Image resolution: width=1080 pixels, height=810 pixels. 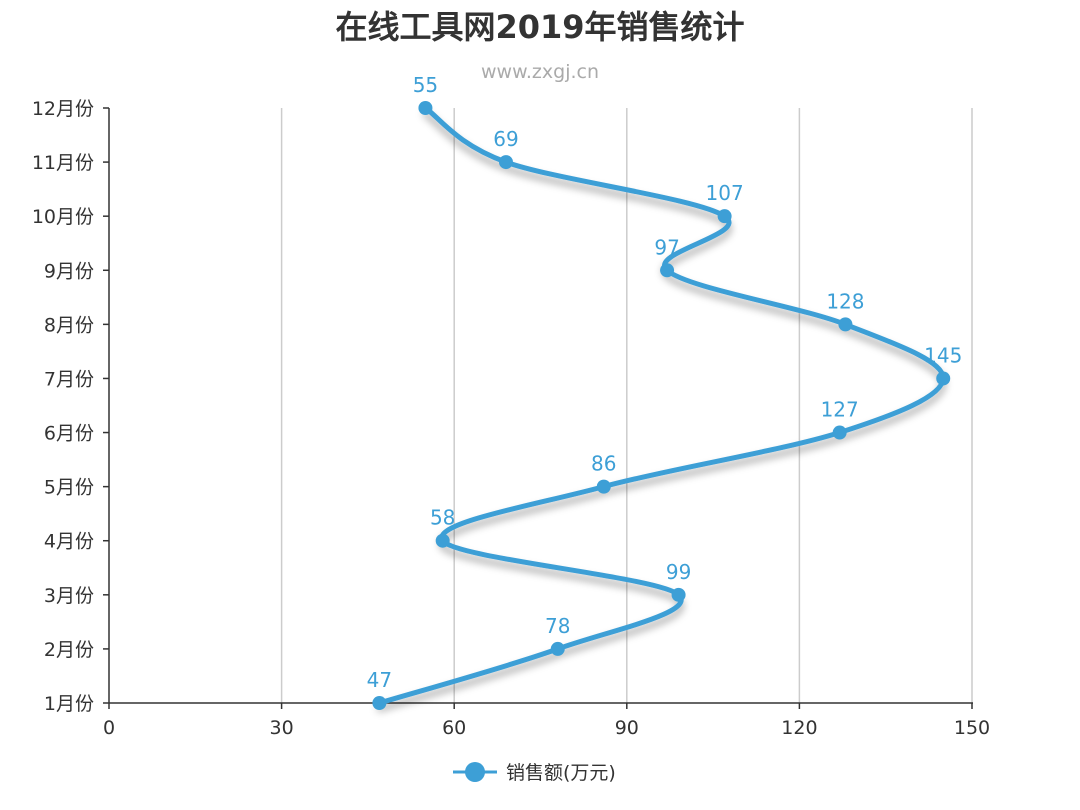 What do you see at coordinates (63, 163) in the screenshot?
I see `y-tick-label: 11月份` at bounding box center [63, 163].